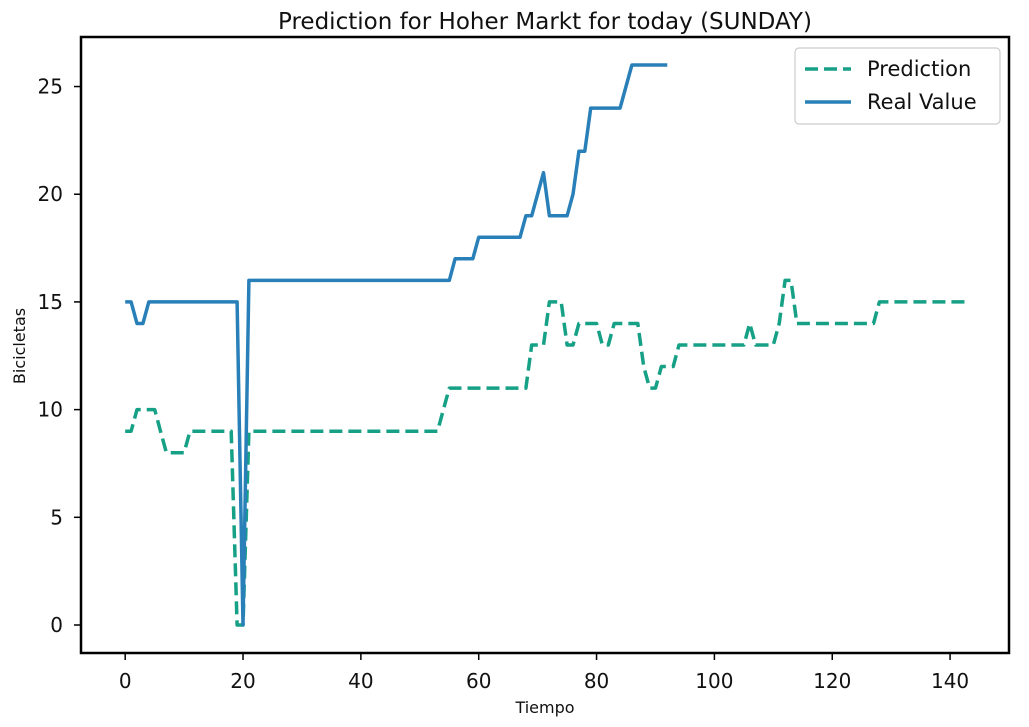  I want to click on x-tick-label: 120, so click(832, 681).